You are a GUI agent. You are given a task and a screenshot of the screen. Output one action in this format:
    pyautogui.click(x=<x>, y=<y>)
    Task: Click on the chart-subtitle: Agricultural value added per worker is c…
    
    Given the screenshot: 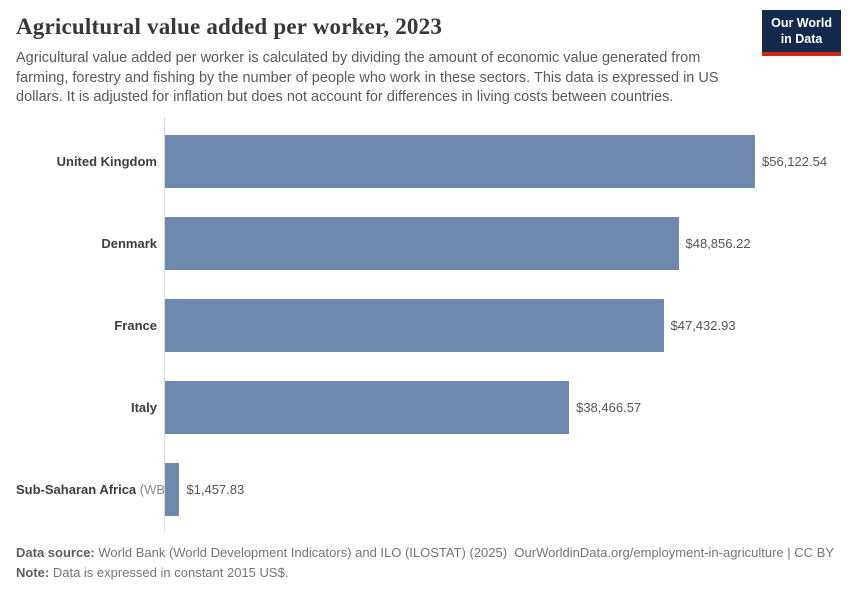 What is the action you would take?
    pyautogui.click(x=367, y=77)
    